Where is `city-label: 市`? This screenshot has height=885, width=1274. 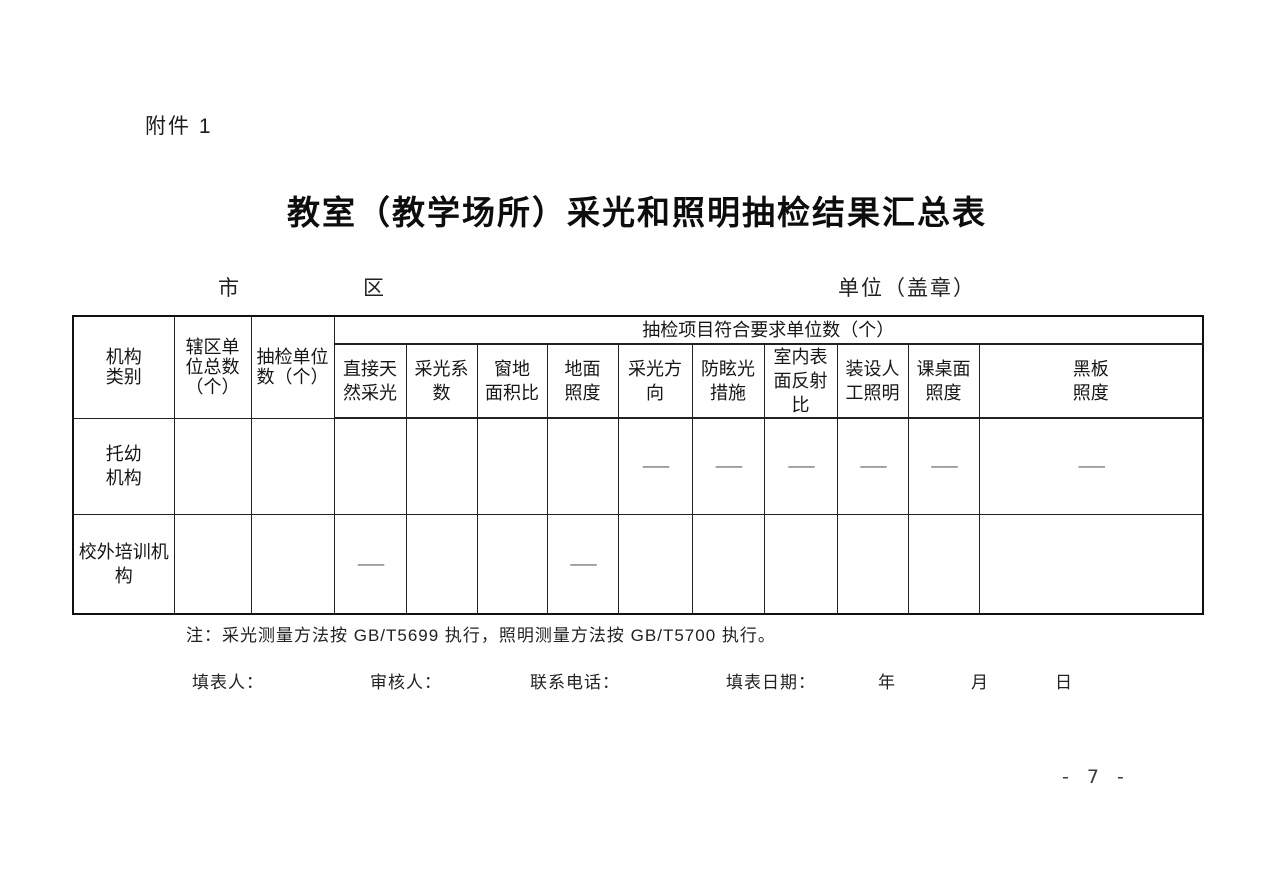
city-label: 市 is located at coordinates (229, 288).